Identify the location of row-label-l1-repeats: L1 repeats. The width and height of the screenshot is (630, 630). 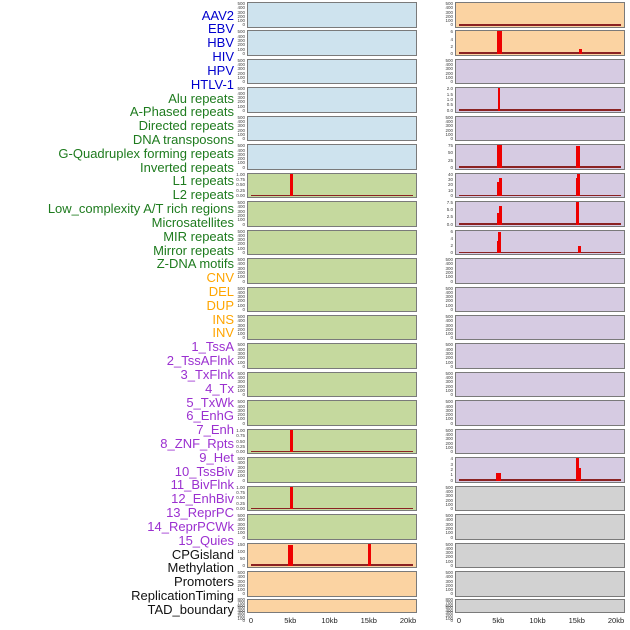
(203, 181).